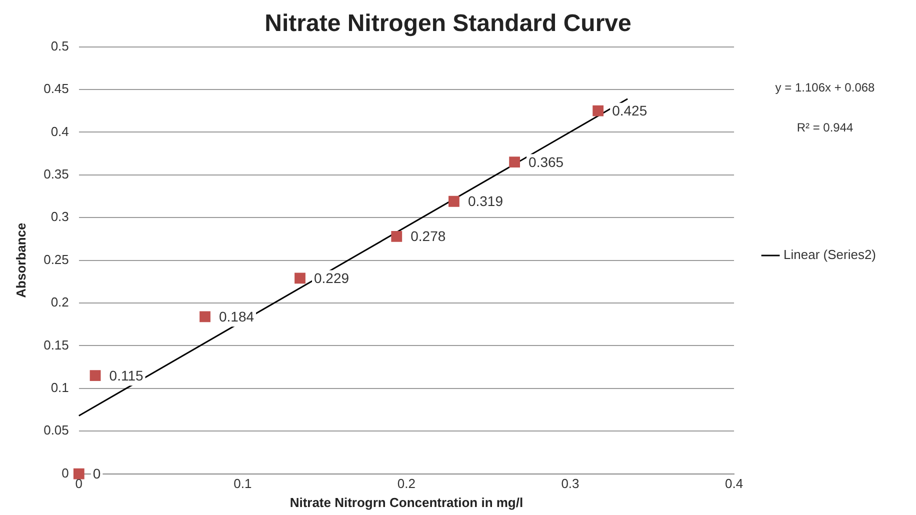 The image size is (916, 515). What do you see at coordinates (56, 259) in the screenshot?
I see `y-tick-label: 0.25` at bounding box center [56, 259].